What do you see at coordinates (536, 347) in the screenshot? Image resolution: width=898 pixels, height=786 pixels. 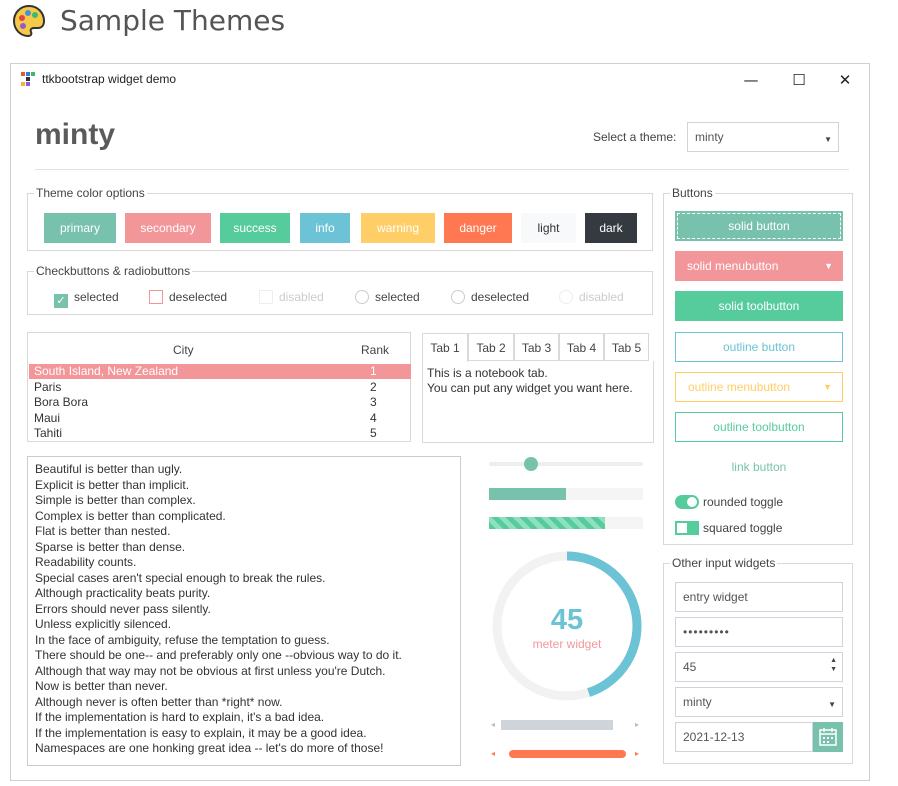 I see `tab-3: Tab 3` at bounding box center [536, 347].